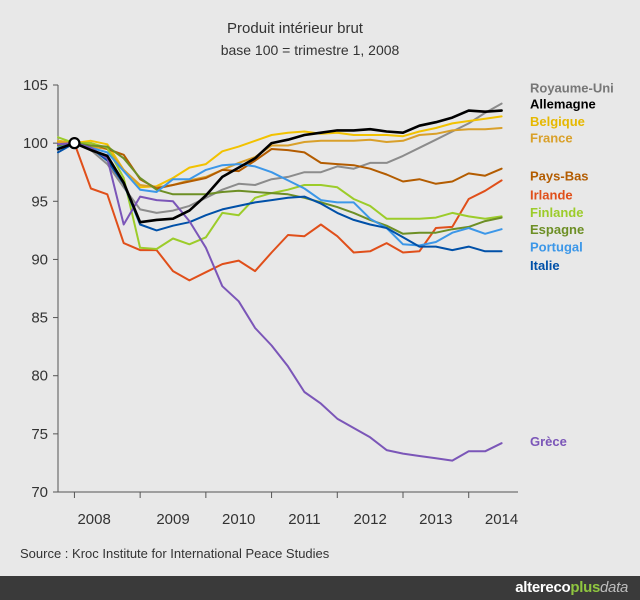  Describe the element at coordinates (572, 87) in the screenshot. I see `series-label-royaume-uni: Royaume-Uni` at that location.